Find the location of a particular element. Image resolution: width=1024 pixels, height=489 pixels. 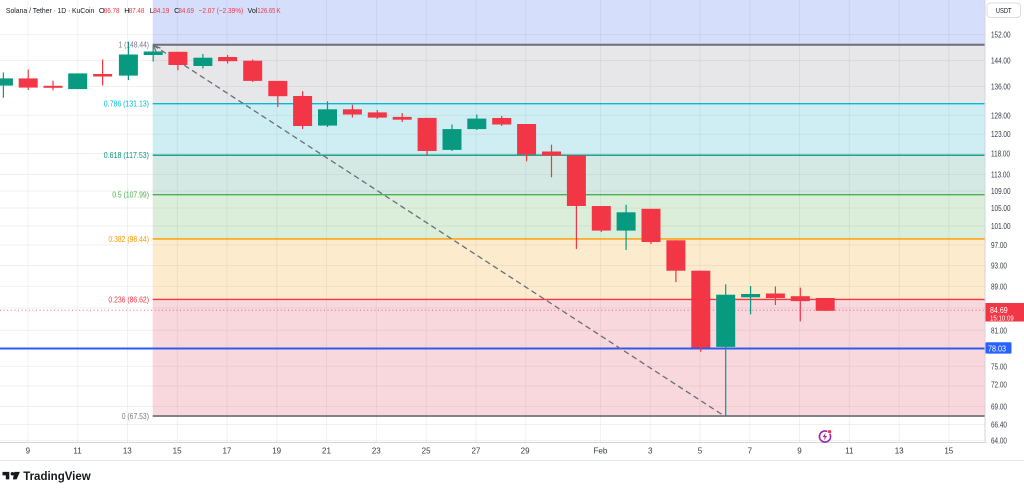

svg-text: 64.00 is located at coordinates (999, 440).